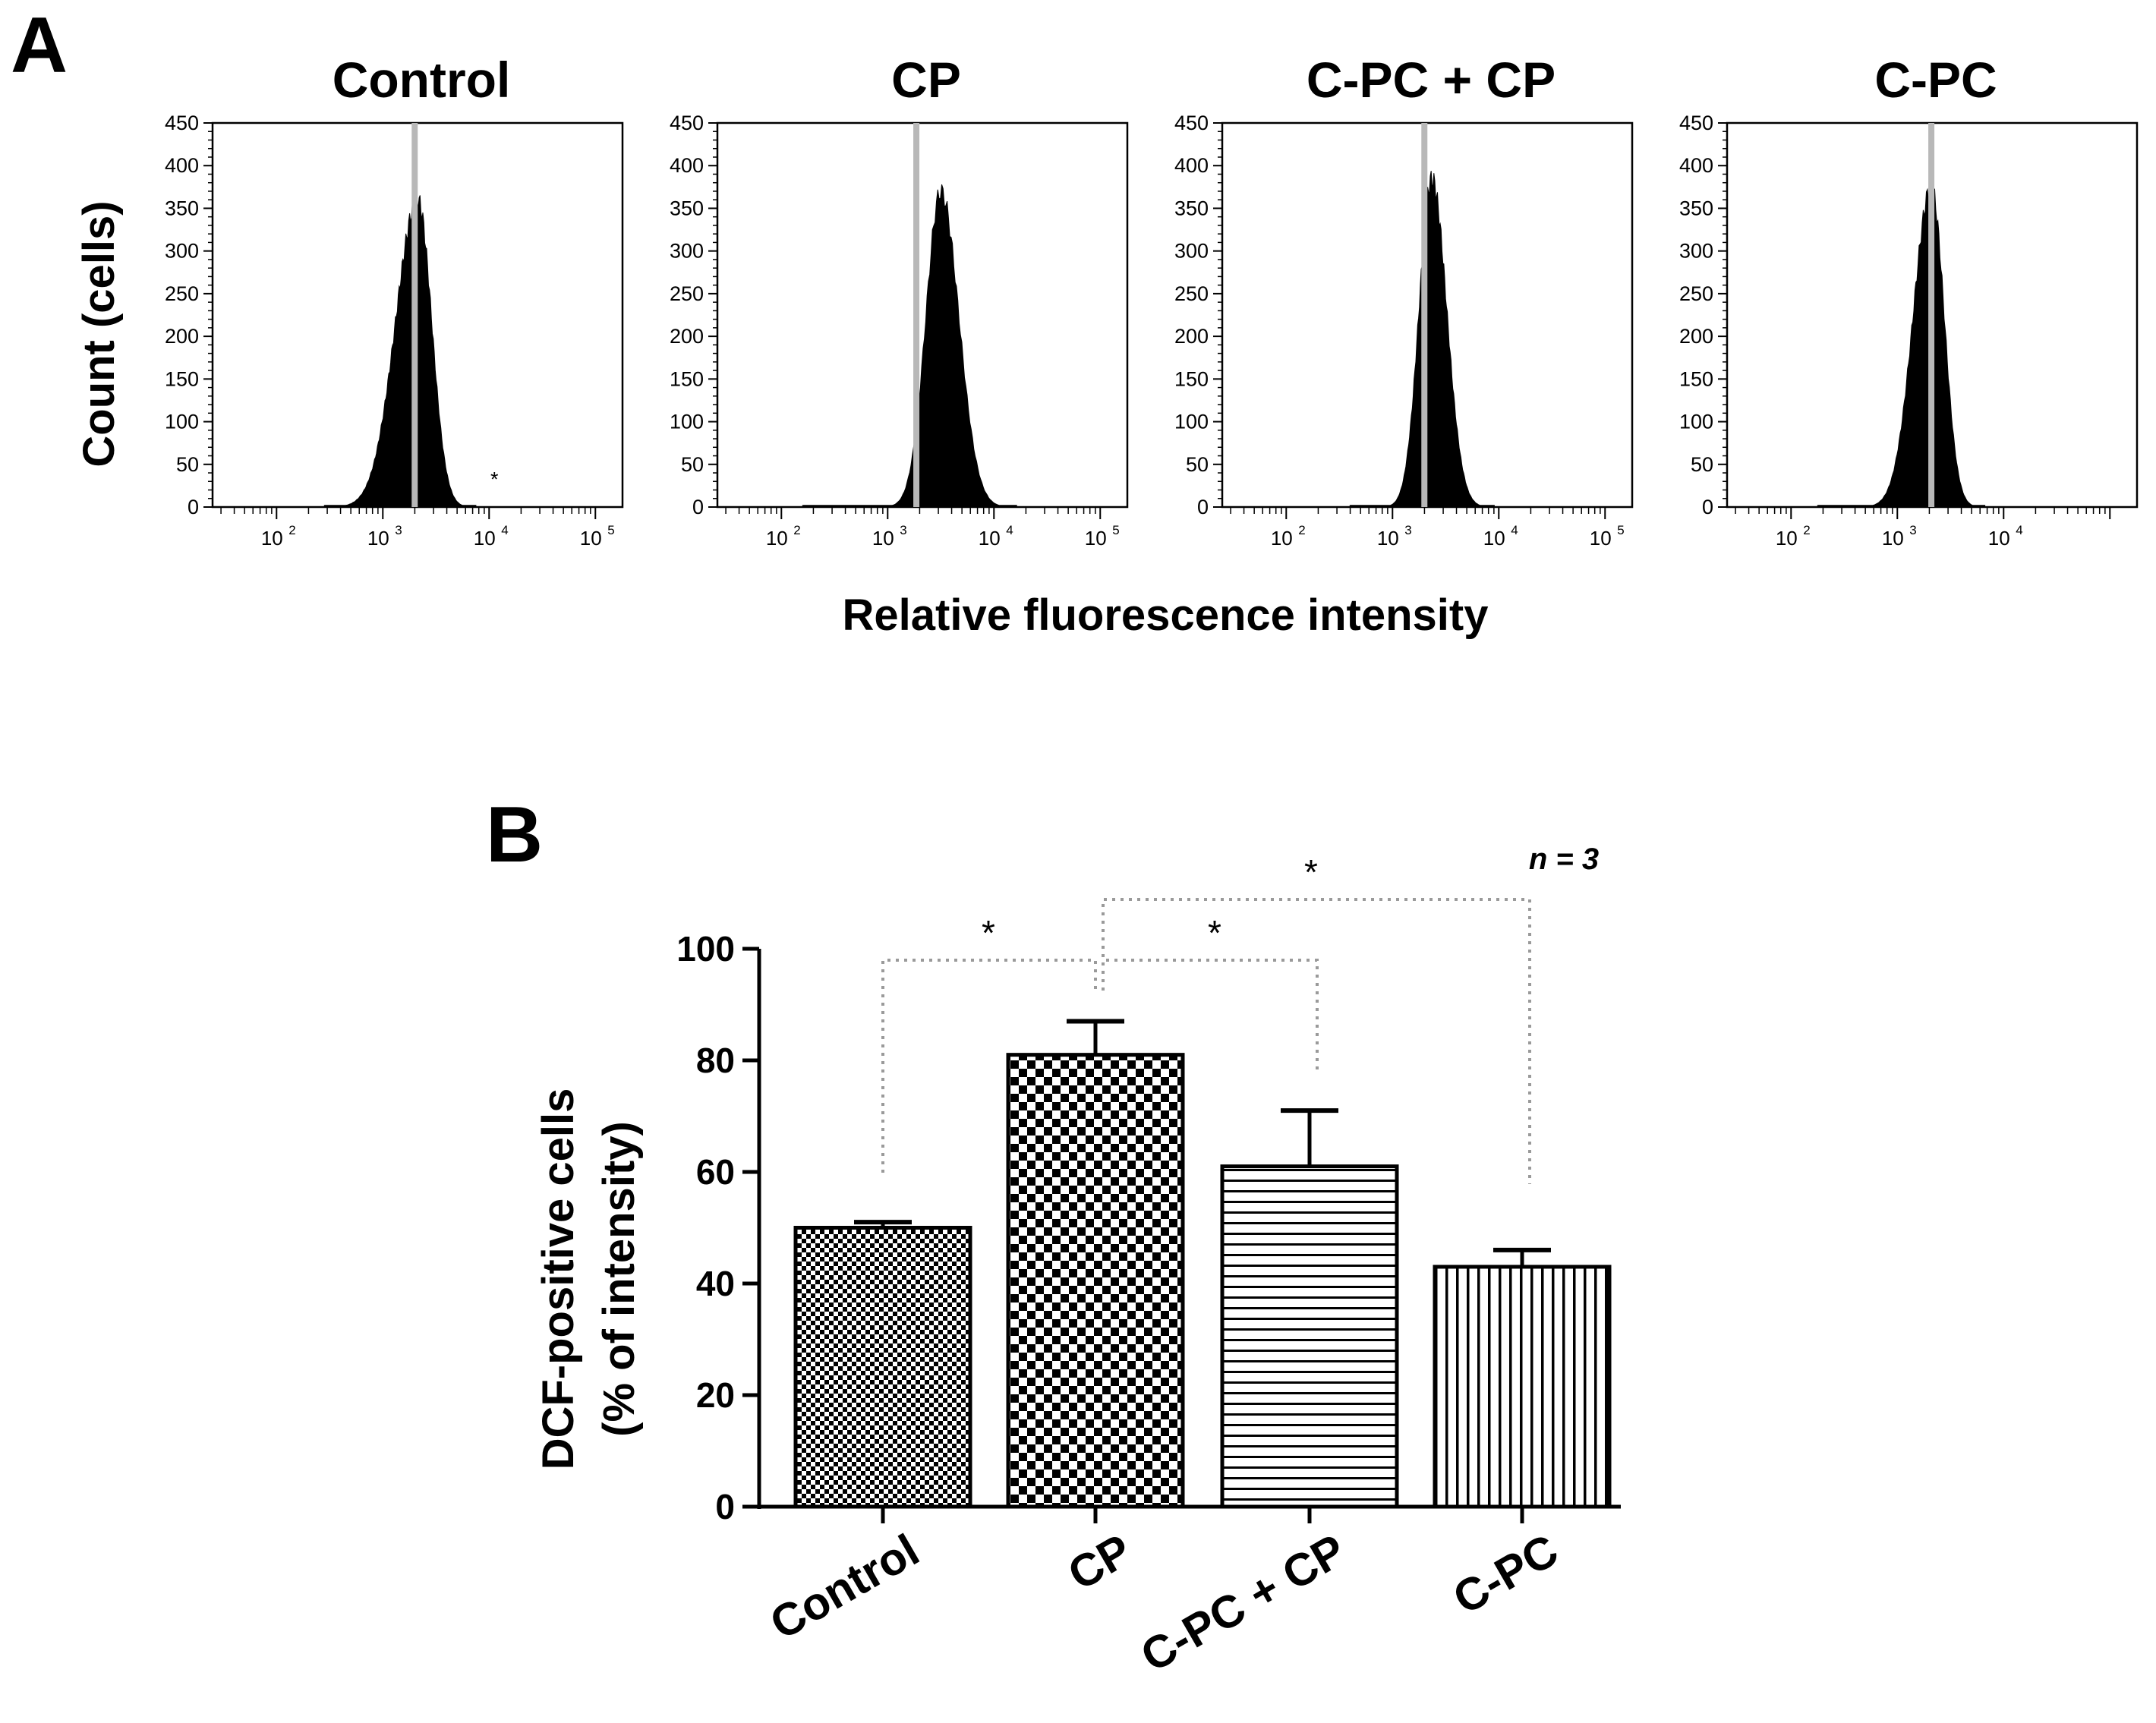 The height and width of the screenshot is (1723, 2156). Describe the element at coordinates (514, 835) in the screenshot. I see `panel-b-label: B` at that location.